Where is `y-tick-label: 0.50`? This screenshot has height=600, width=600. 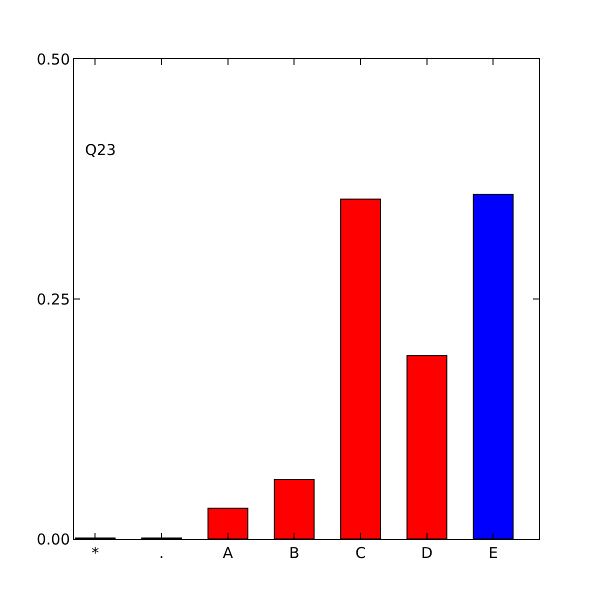 y-tick-label: 0.50 is located at coordinates (53, 59).